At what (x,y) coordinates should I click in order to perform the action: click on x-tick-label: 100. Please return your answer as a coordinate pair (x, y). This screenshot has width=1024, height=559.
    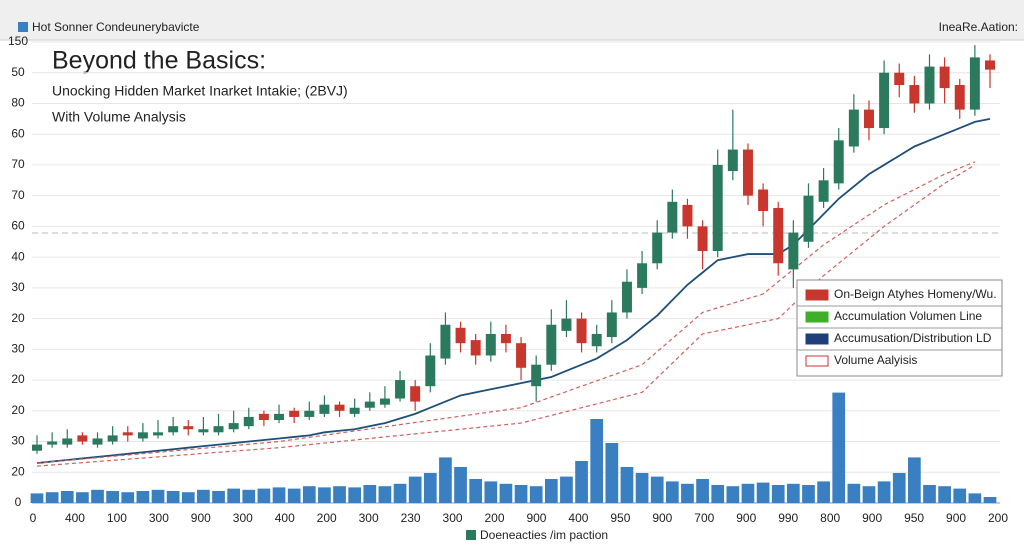
    Looking at the image, I should click on (117, 518).